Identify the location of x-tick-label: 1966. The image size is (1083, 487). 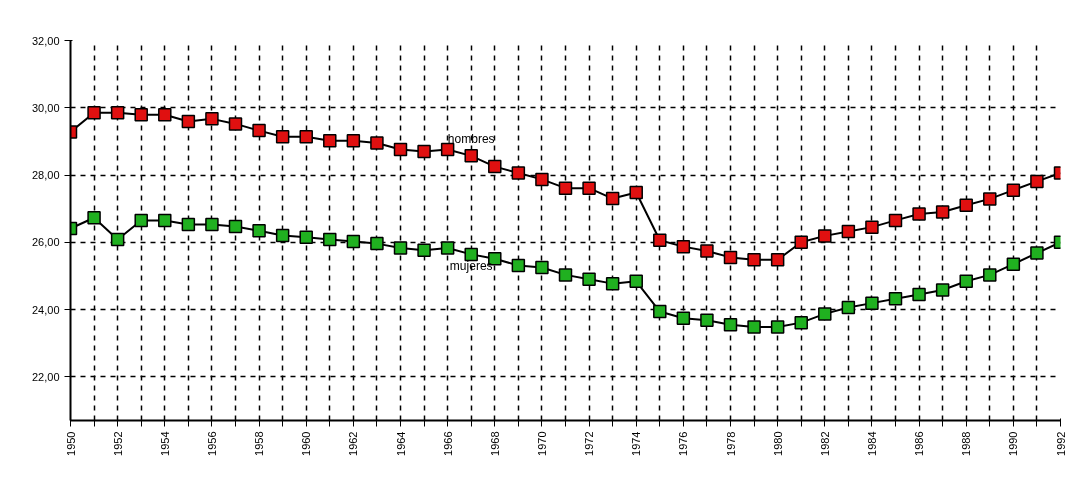
(447, 443).